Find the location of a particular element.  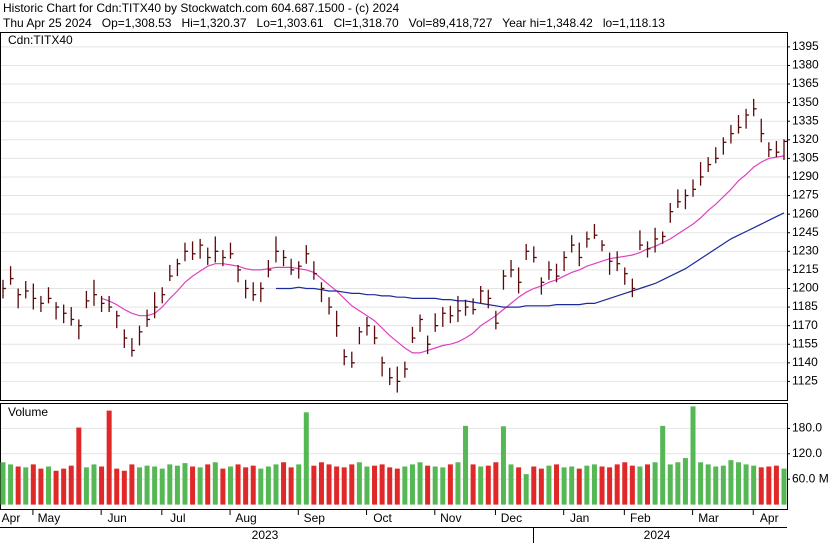

x-tick-label: Aug is located at coordinates (245, 518).